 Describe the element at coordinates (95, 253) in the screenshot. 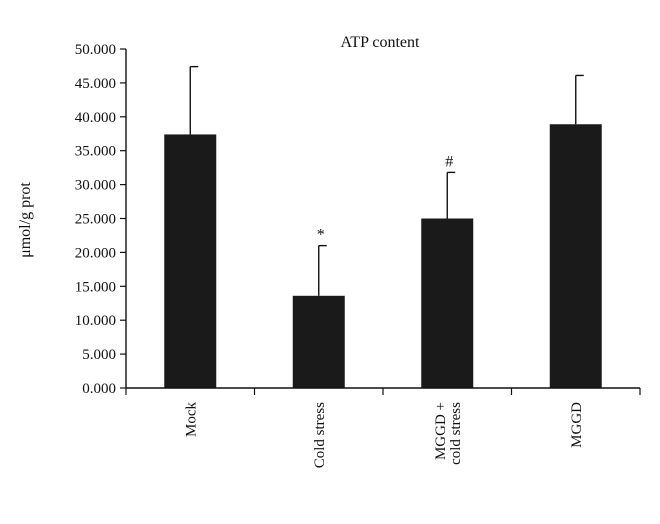

I see `y-tick-label: 20.000` at that location.